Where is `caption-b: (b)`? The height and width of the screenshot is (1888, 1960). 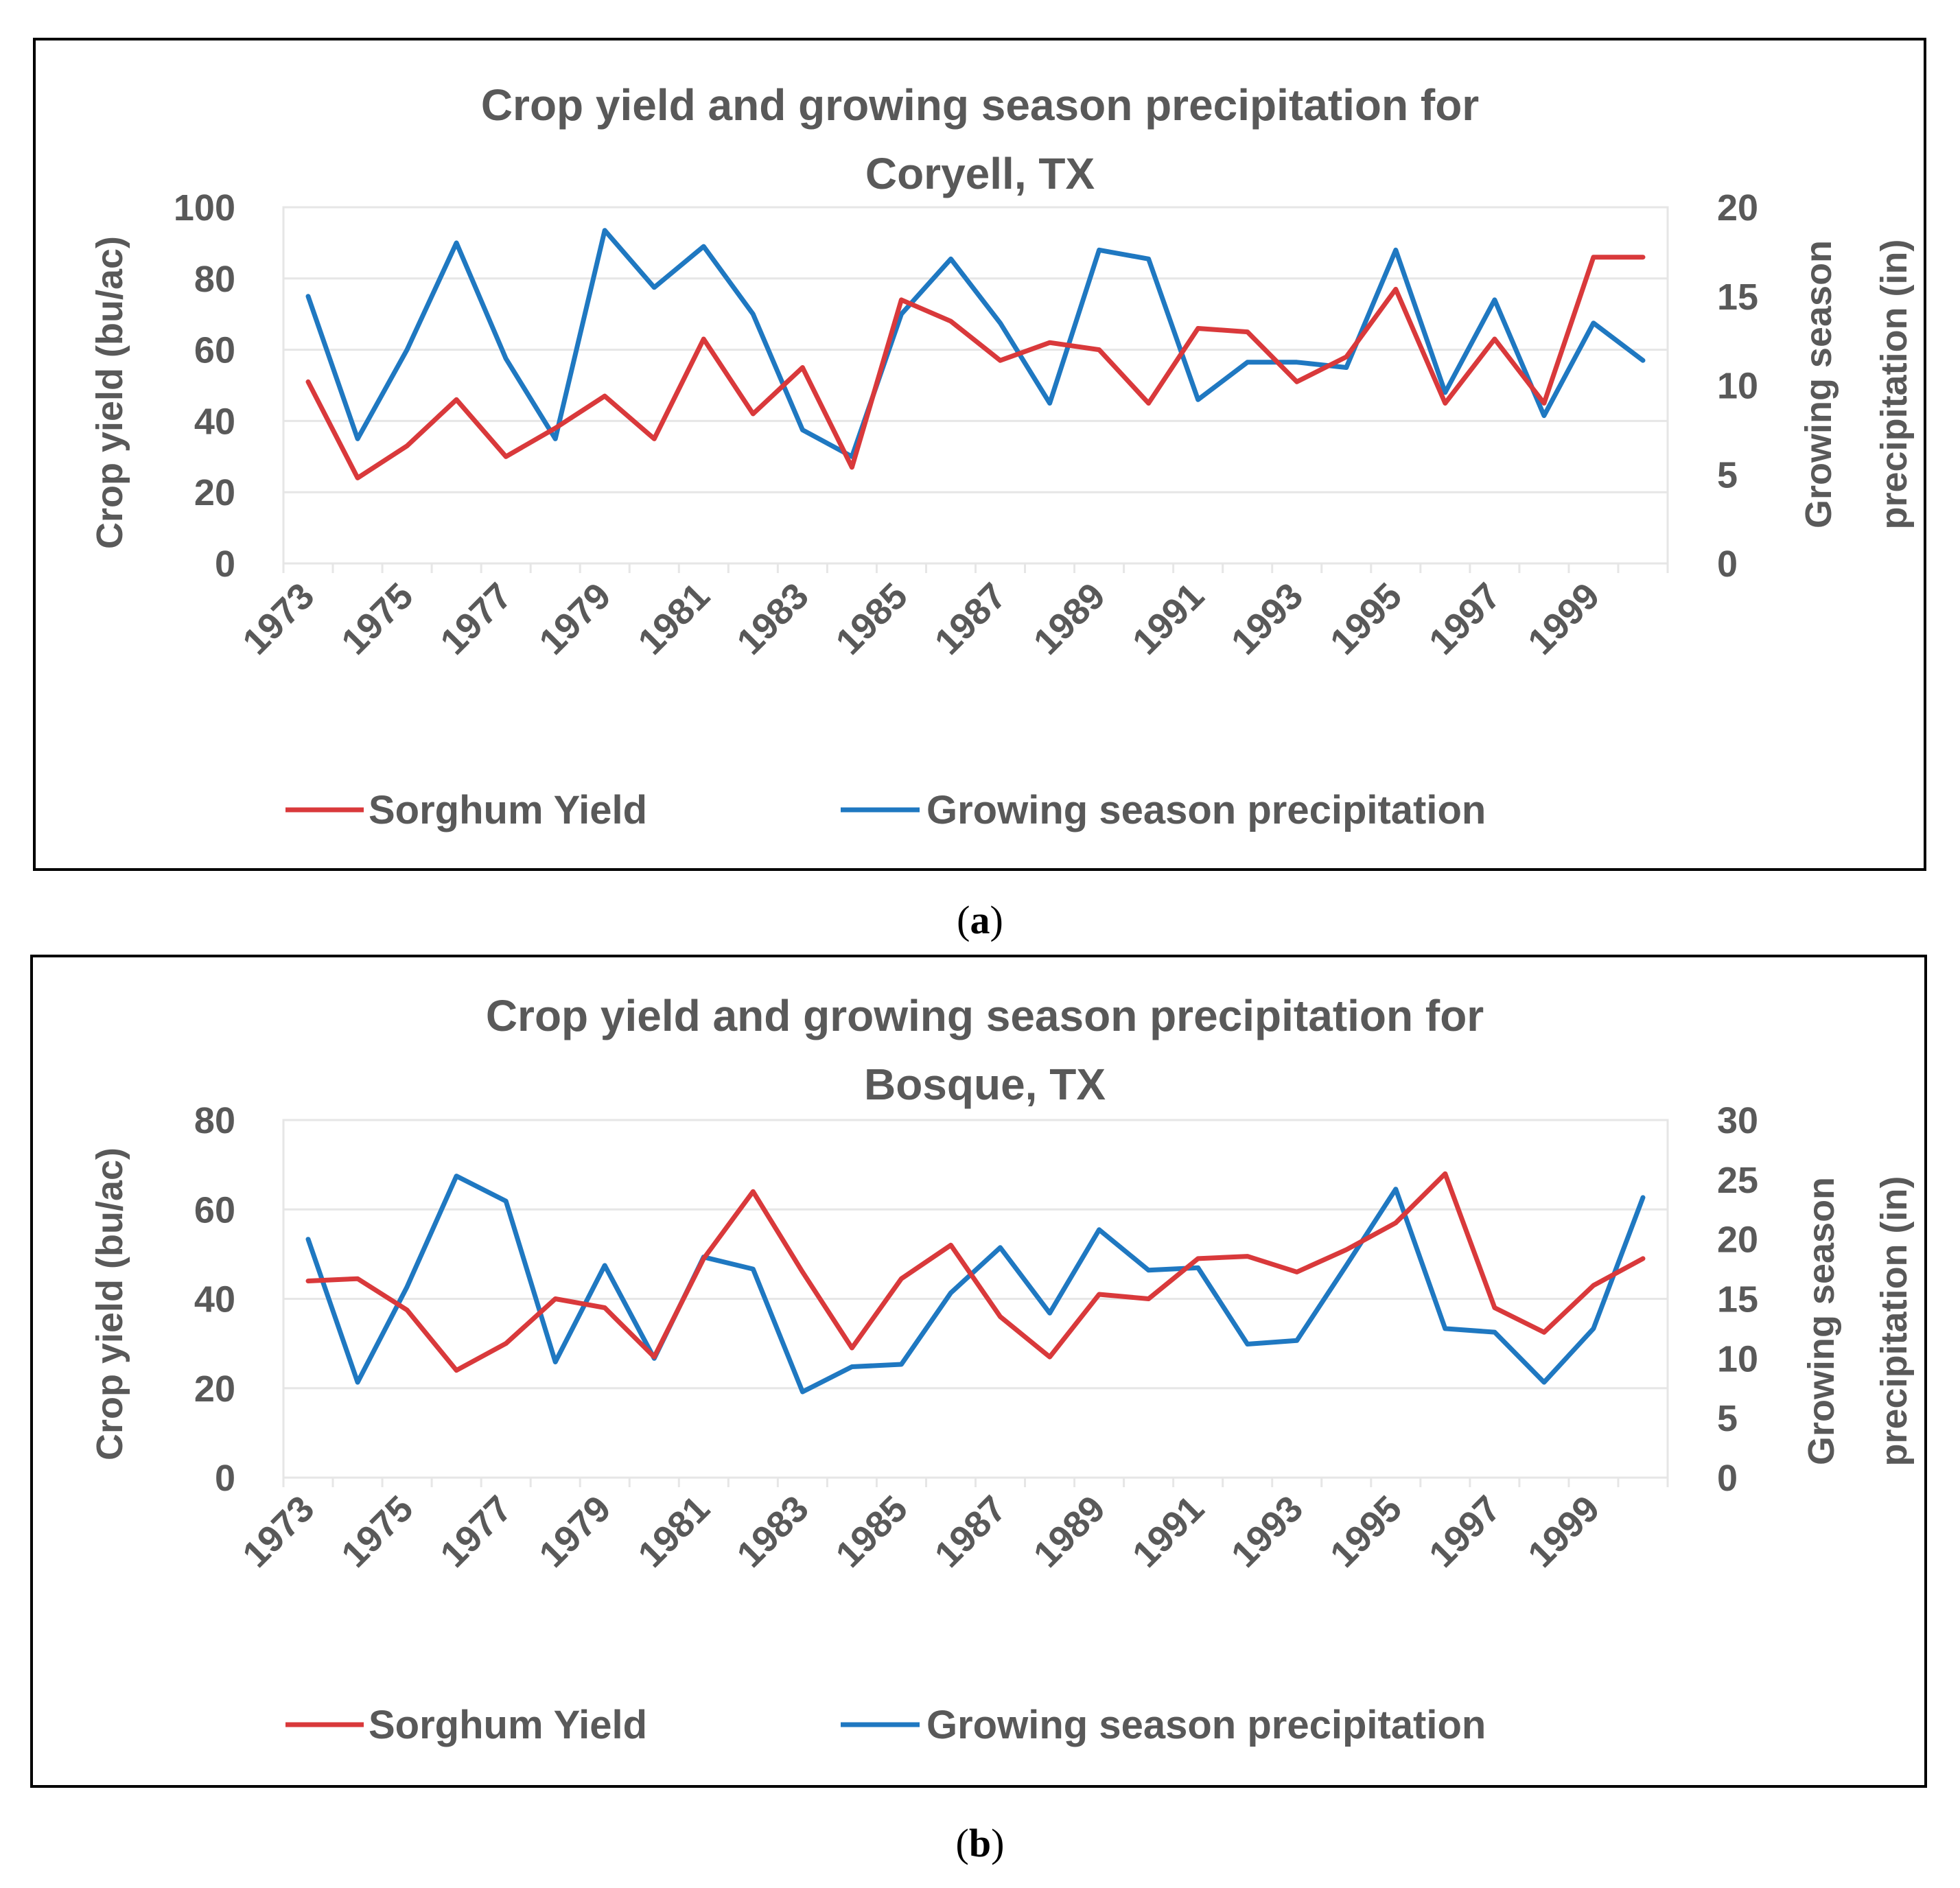
caption-b: (b) is located at coordinates (980, 1843).